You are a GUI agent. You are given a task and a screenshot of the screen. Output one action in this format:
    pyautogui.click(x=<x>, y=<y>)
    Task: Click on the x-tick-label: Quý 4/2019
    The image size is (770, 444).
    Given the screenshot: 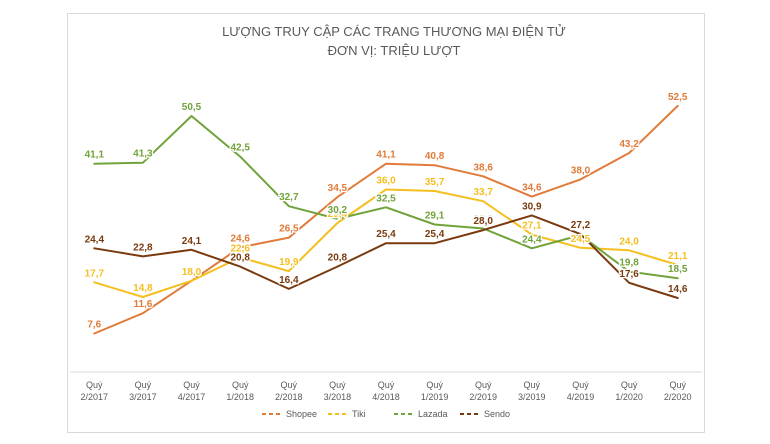 What is the action you would take?
    pyautogui.click(x=581, y=391)
    